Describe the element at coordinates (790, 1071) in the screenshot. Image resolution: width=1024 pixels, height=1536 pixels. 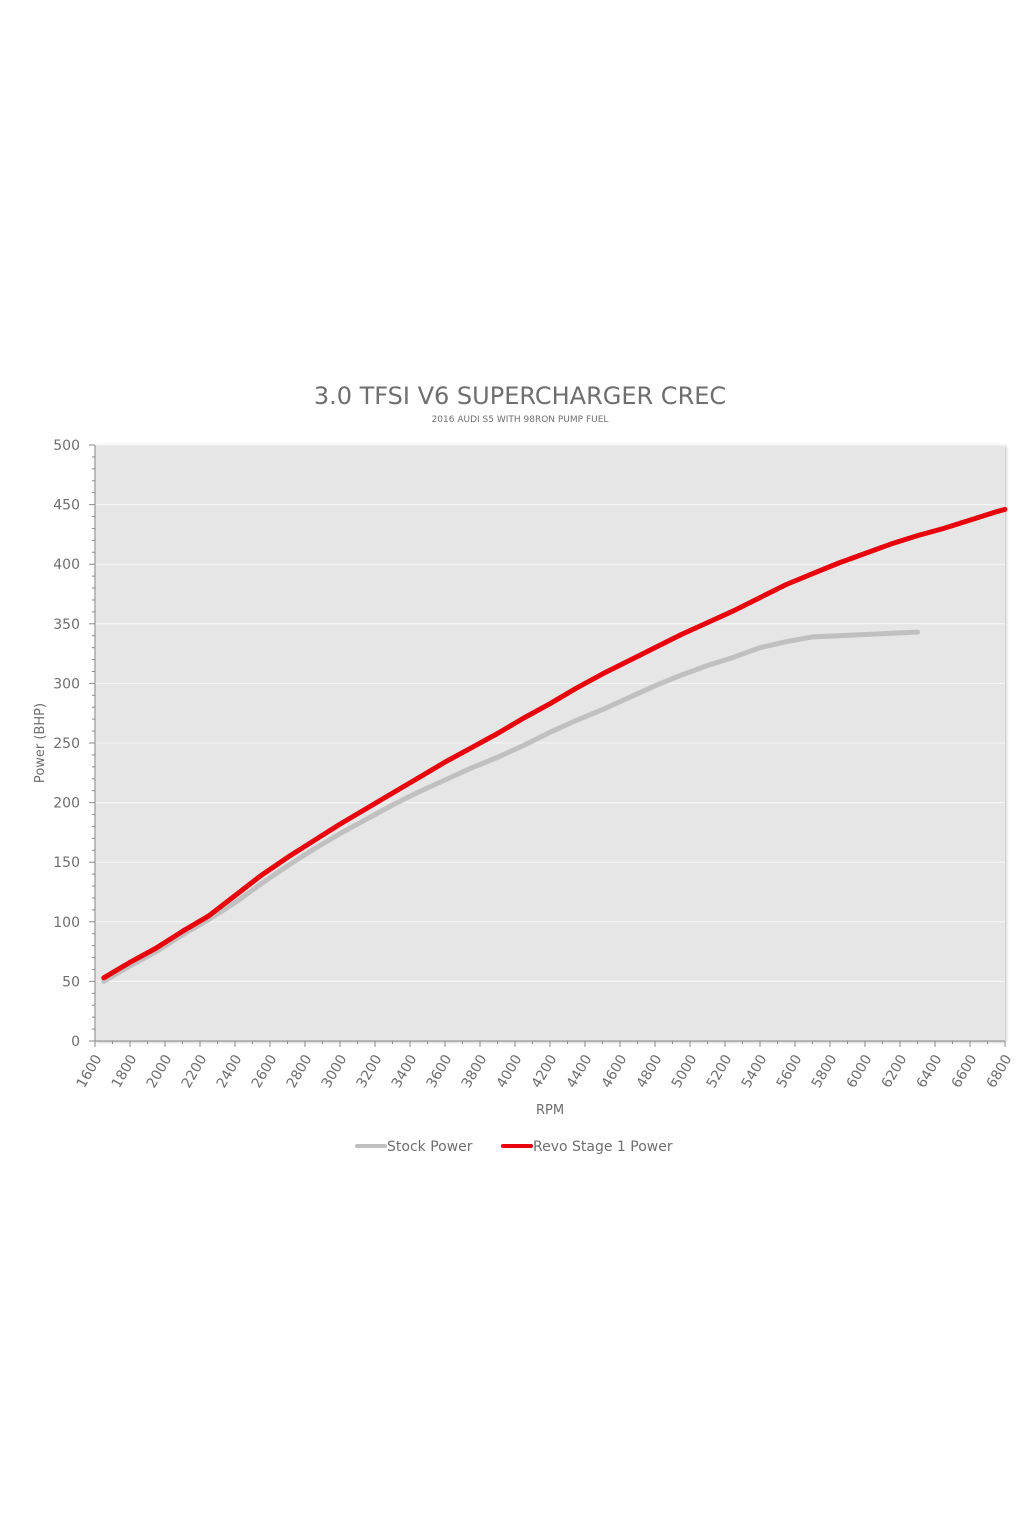
I see `x-tick-label: 5600` at that location.